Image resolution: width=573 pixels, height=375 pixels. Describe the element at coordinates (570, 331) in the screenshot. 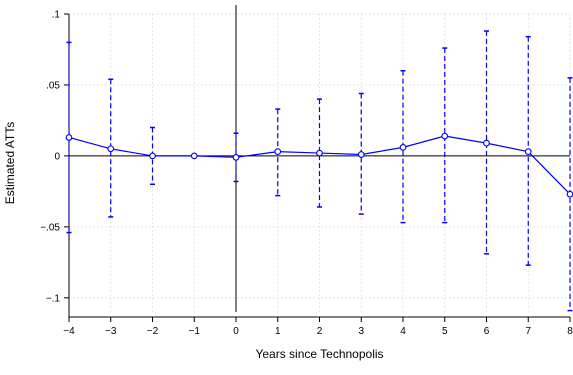

I see `x-tick-label: 8` at that location.